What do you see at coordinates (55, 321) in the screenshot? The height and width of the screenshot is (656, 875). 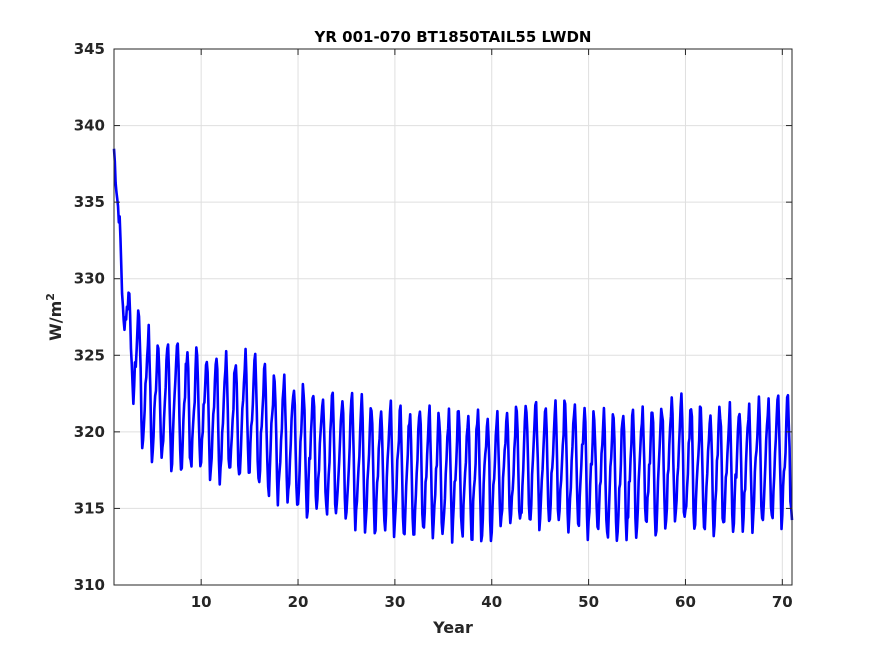 I see `y-axis-label-main: W/m` at bounding box center [55, 321].